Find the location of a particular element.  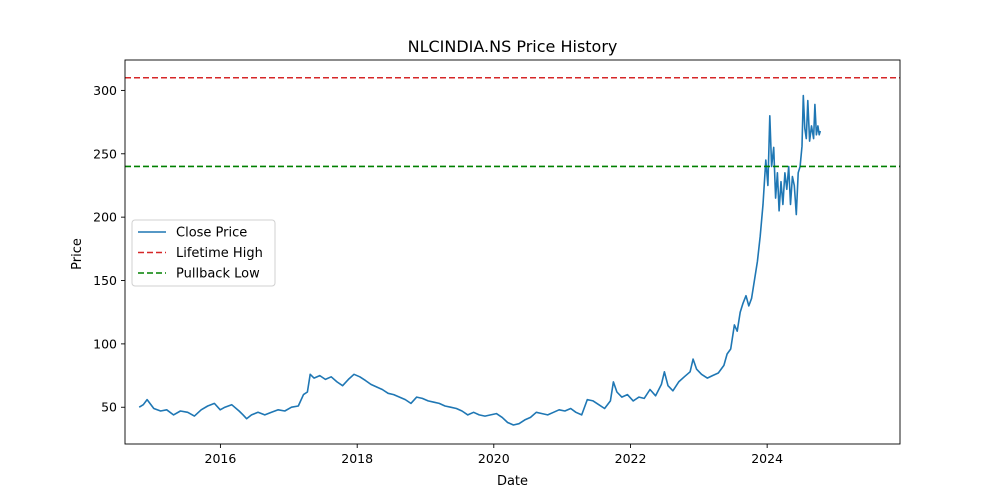

chart-title-group: NLCINDIA.NS Price History is located at coordinates (513, 46).